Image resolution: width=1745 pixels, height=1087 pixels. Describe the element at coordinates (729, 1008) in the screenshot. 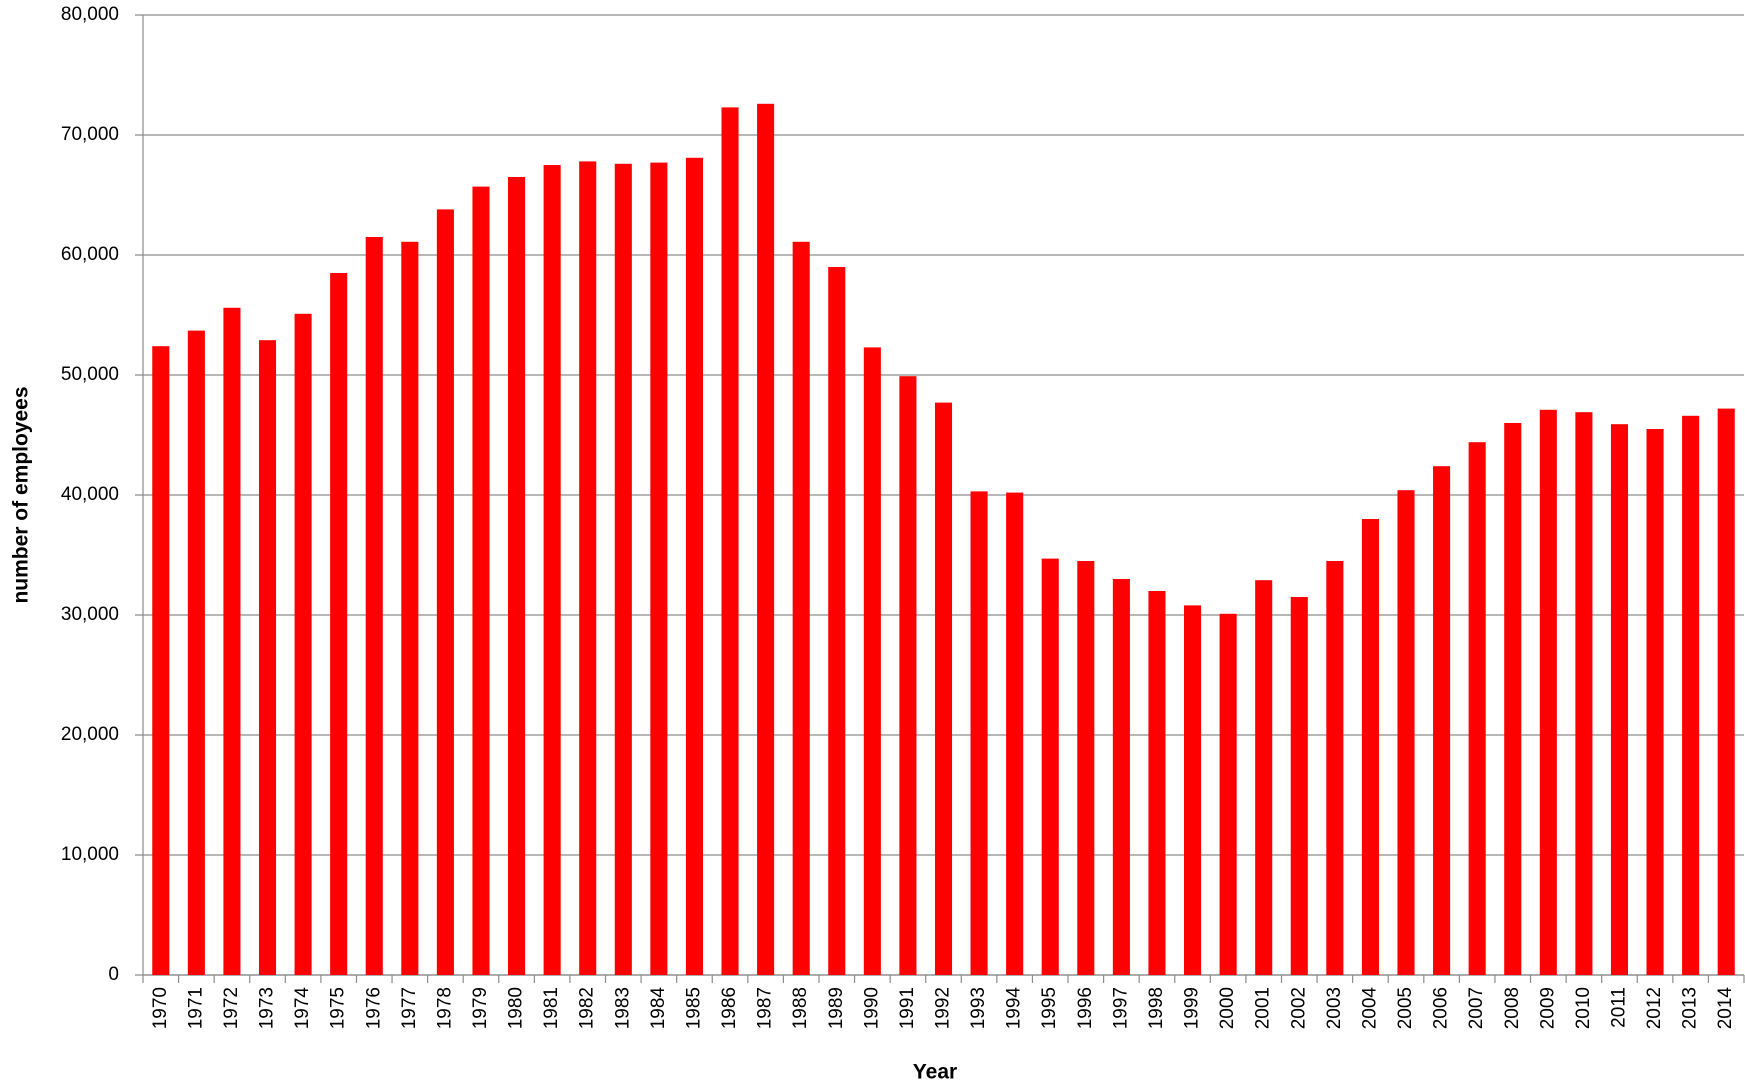

I see `x-tick-label: 1986` at that location.